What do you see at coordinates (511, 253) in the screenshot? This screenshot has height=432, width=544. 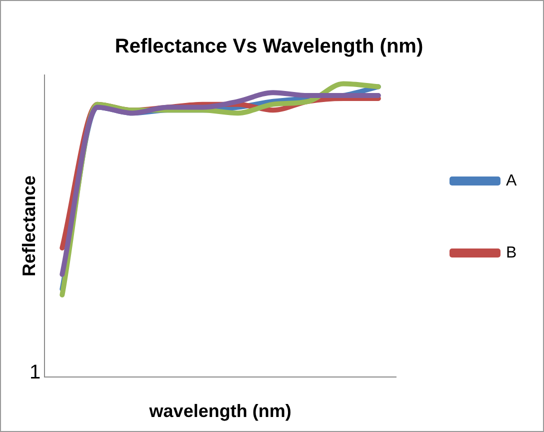 I see `legend-label: B` at bounding box center [511, 253].